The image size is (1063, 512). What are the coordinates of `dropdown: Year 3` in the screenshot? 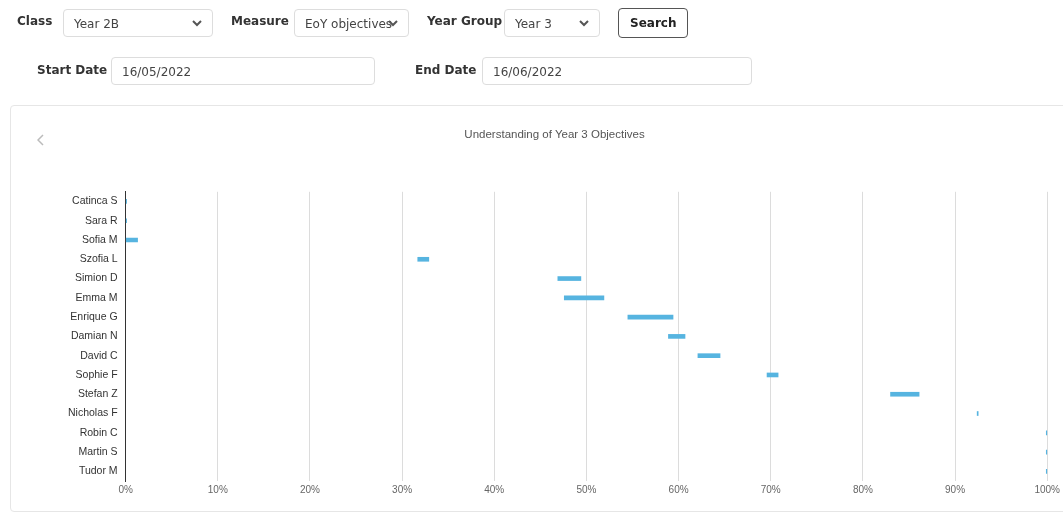 It's located at (552, 23).